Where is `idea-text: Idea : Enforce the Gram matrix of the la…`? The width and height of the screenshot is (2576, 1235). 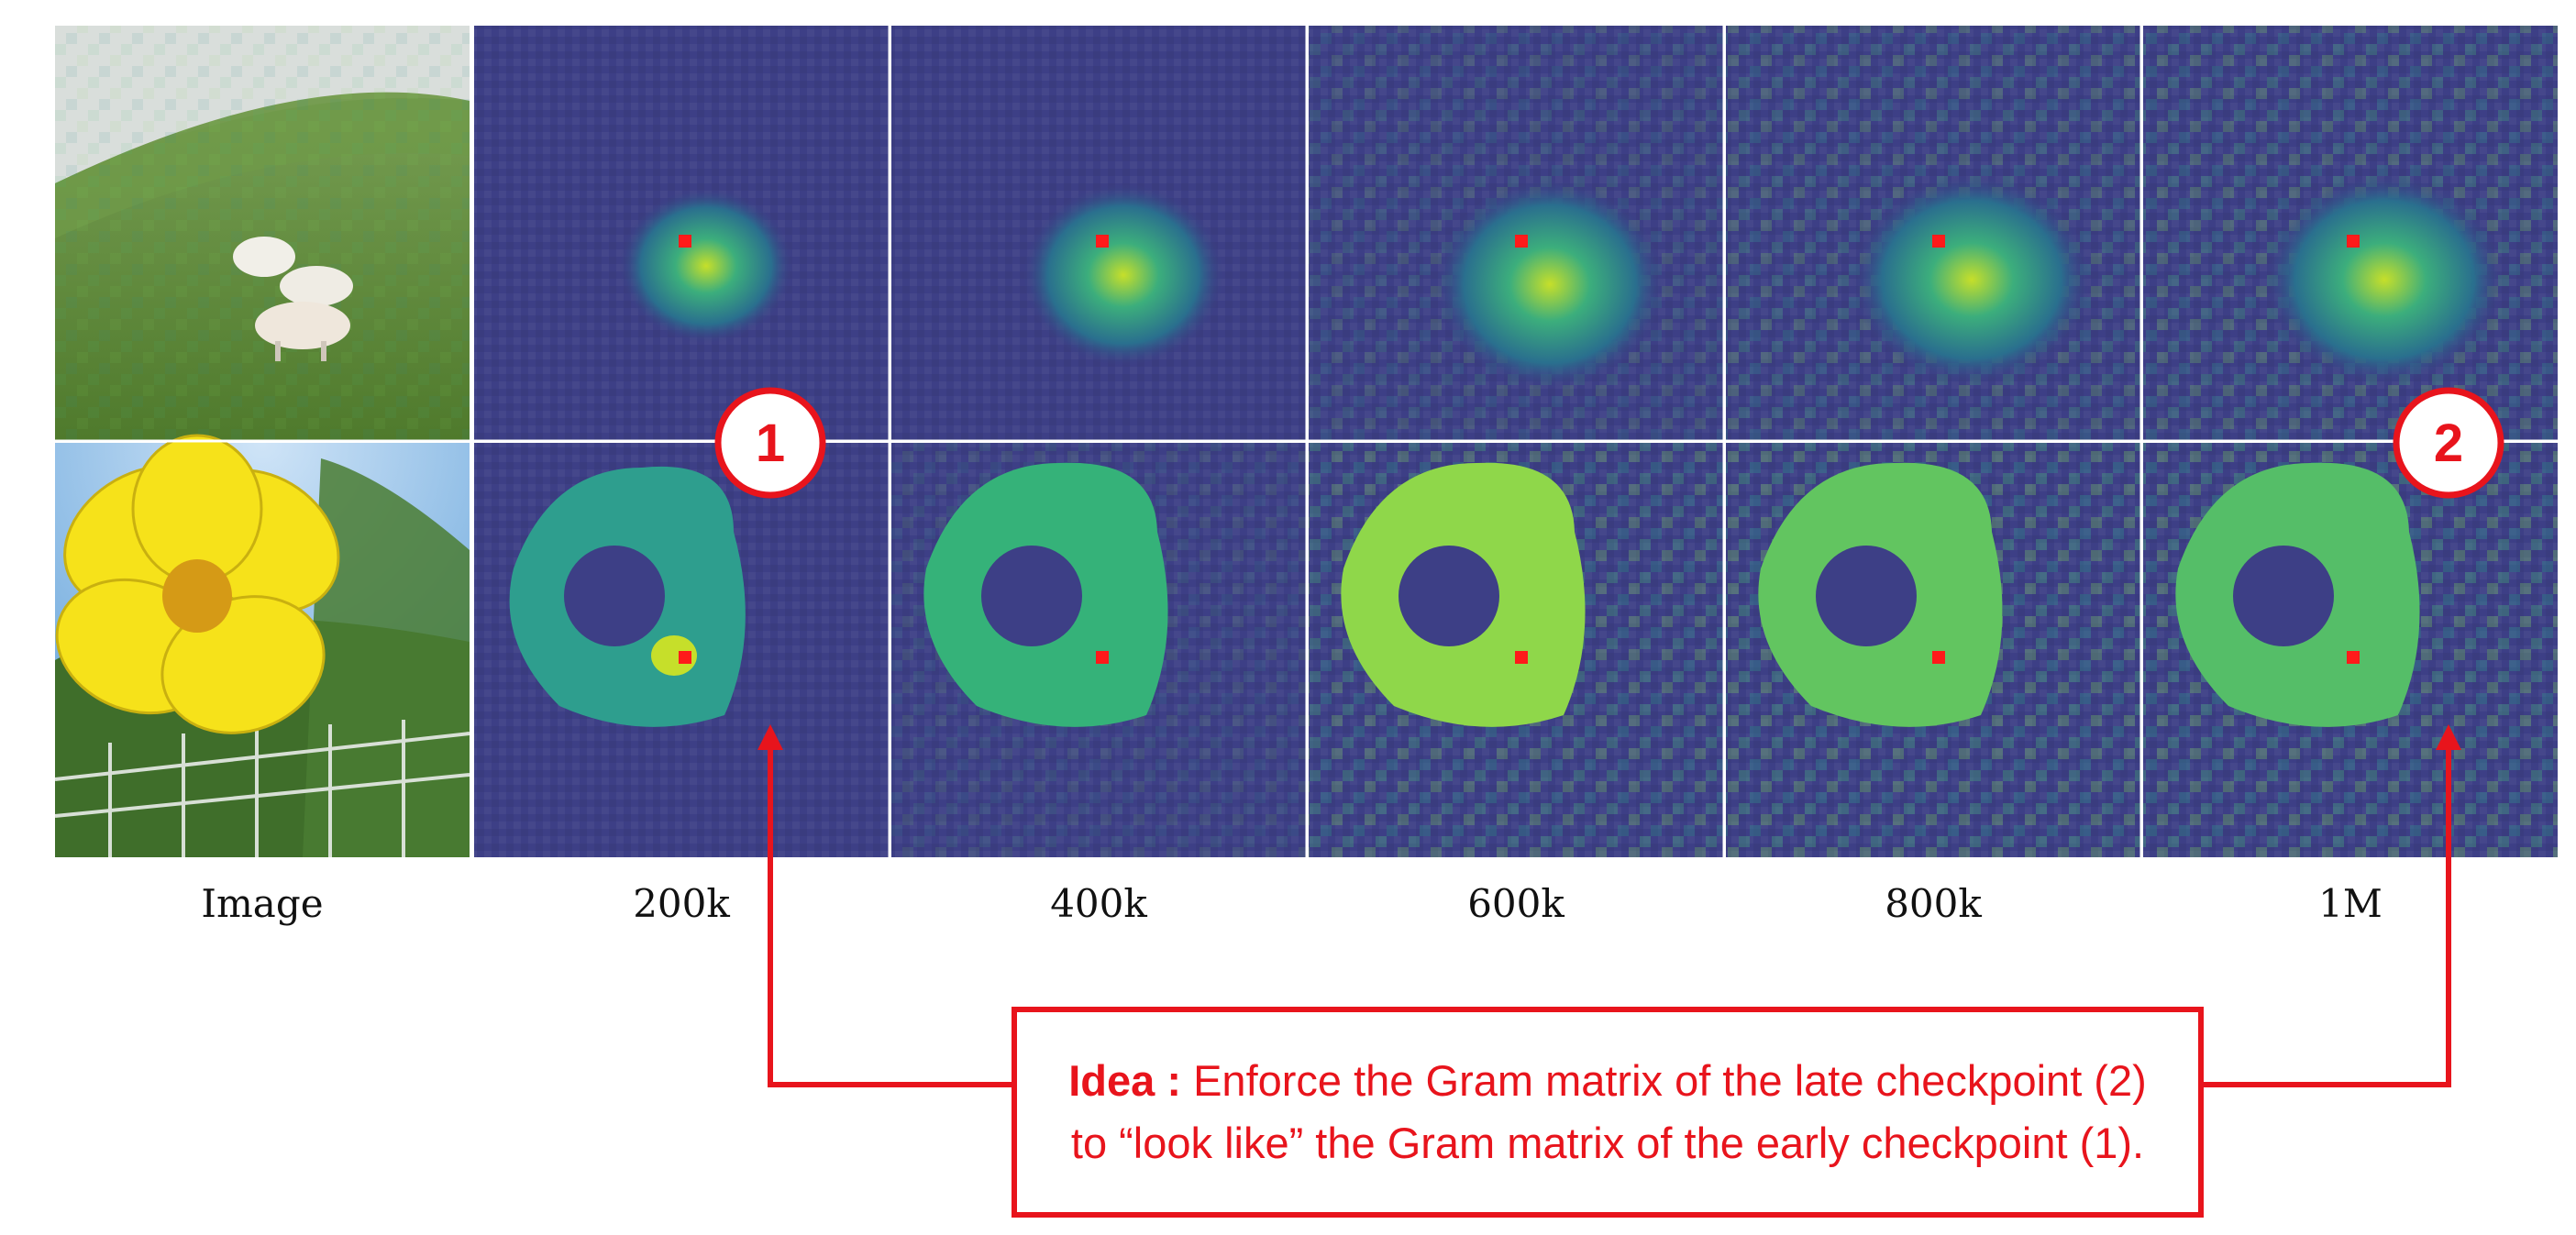 idea-text: Idea : Enforce the Gram matrix of the la… is located at coordinates (1607, 1112).